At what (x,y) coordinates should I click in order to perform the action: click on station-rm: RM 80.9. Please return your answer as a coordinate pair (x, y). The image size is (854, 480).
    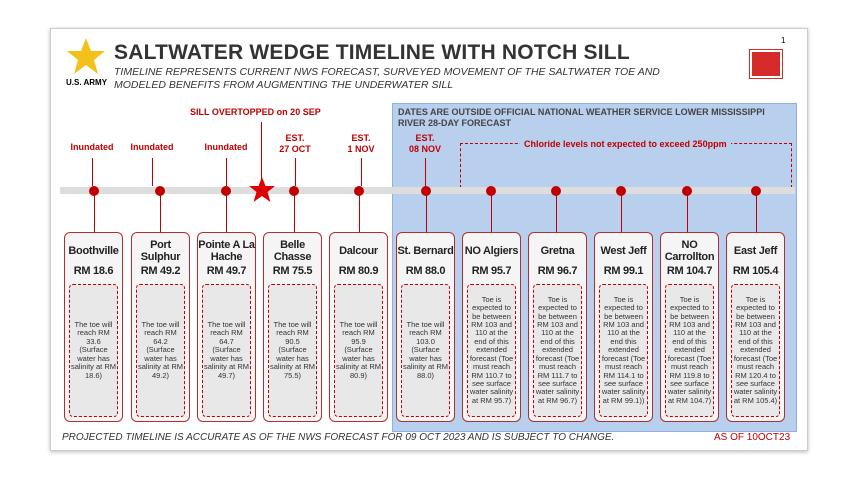
    Looking at the image, I should click on (358, 271).